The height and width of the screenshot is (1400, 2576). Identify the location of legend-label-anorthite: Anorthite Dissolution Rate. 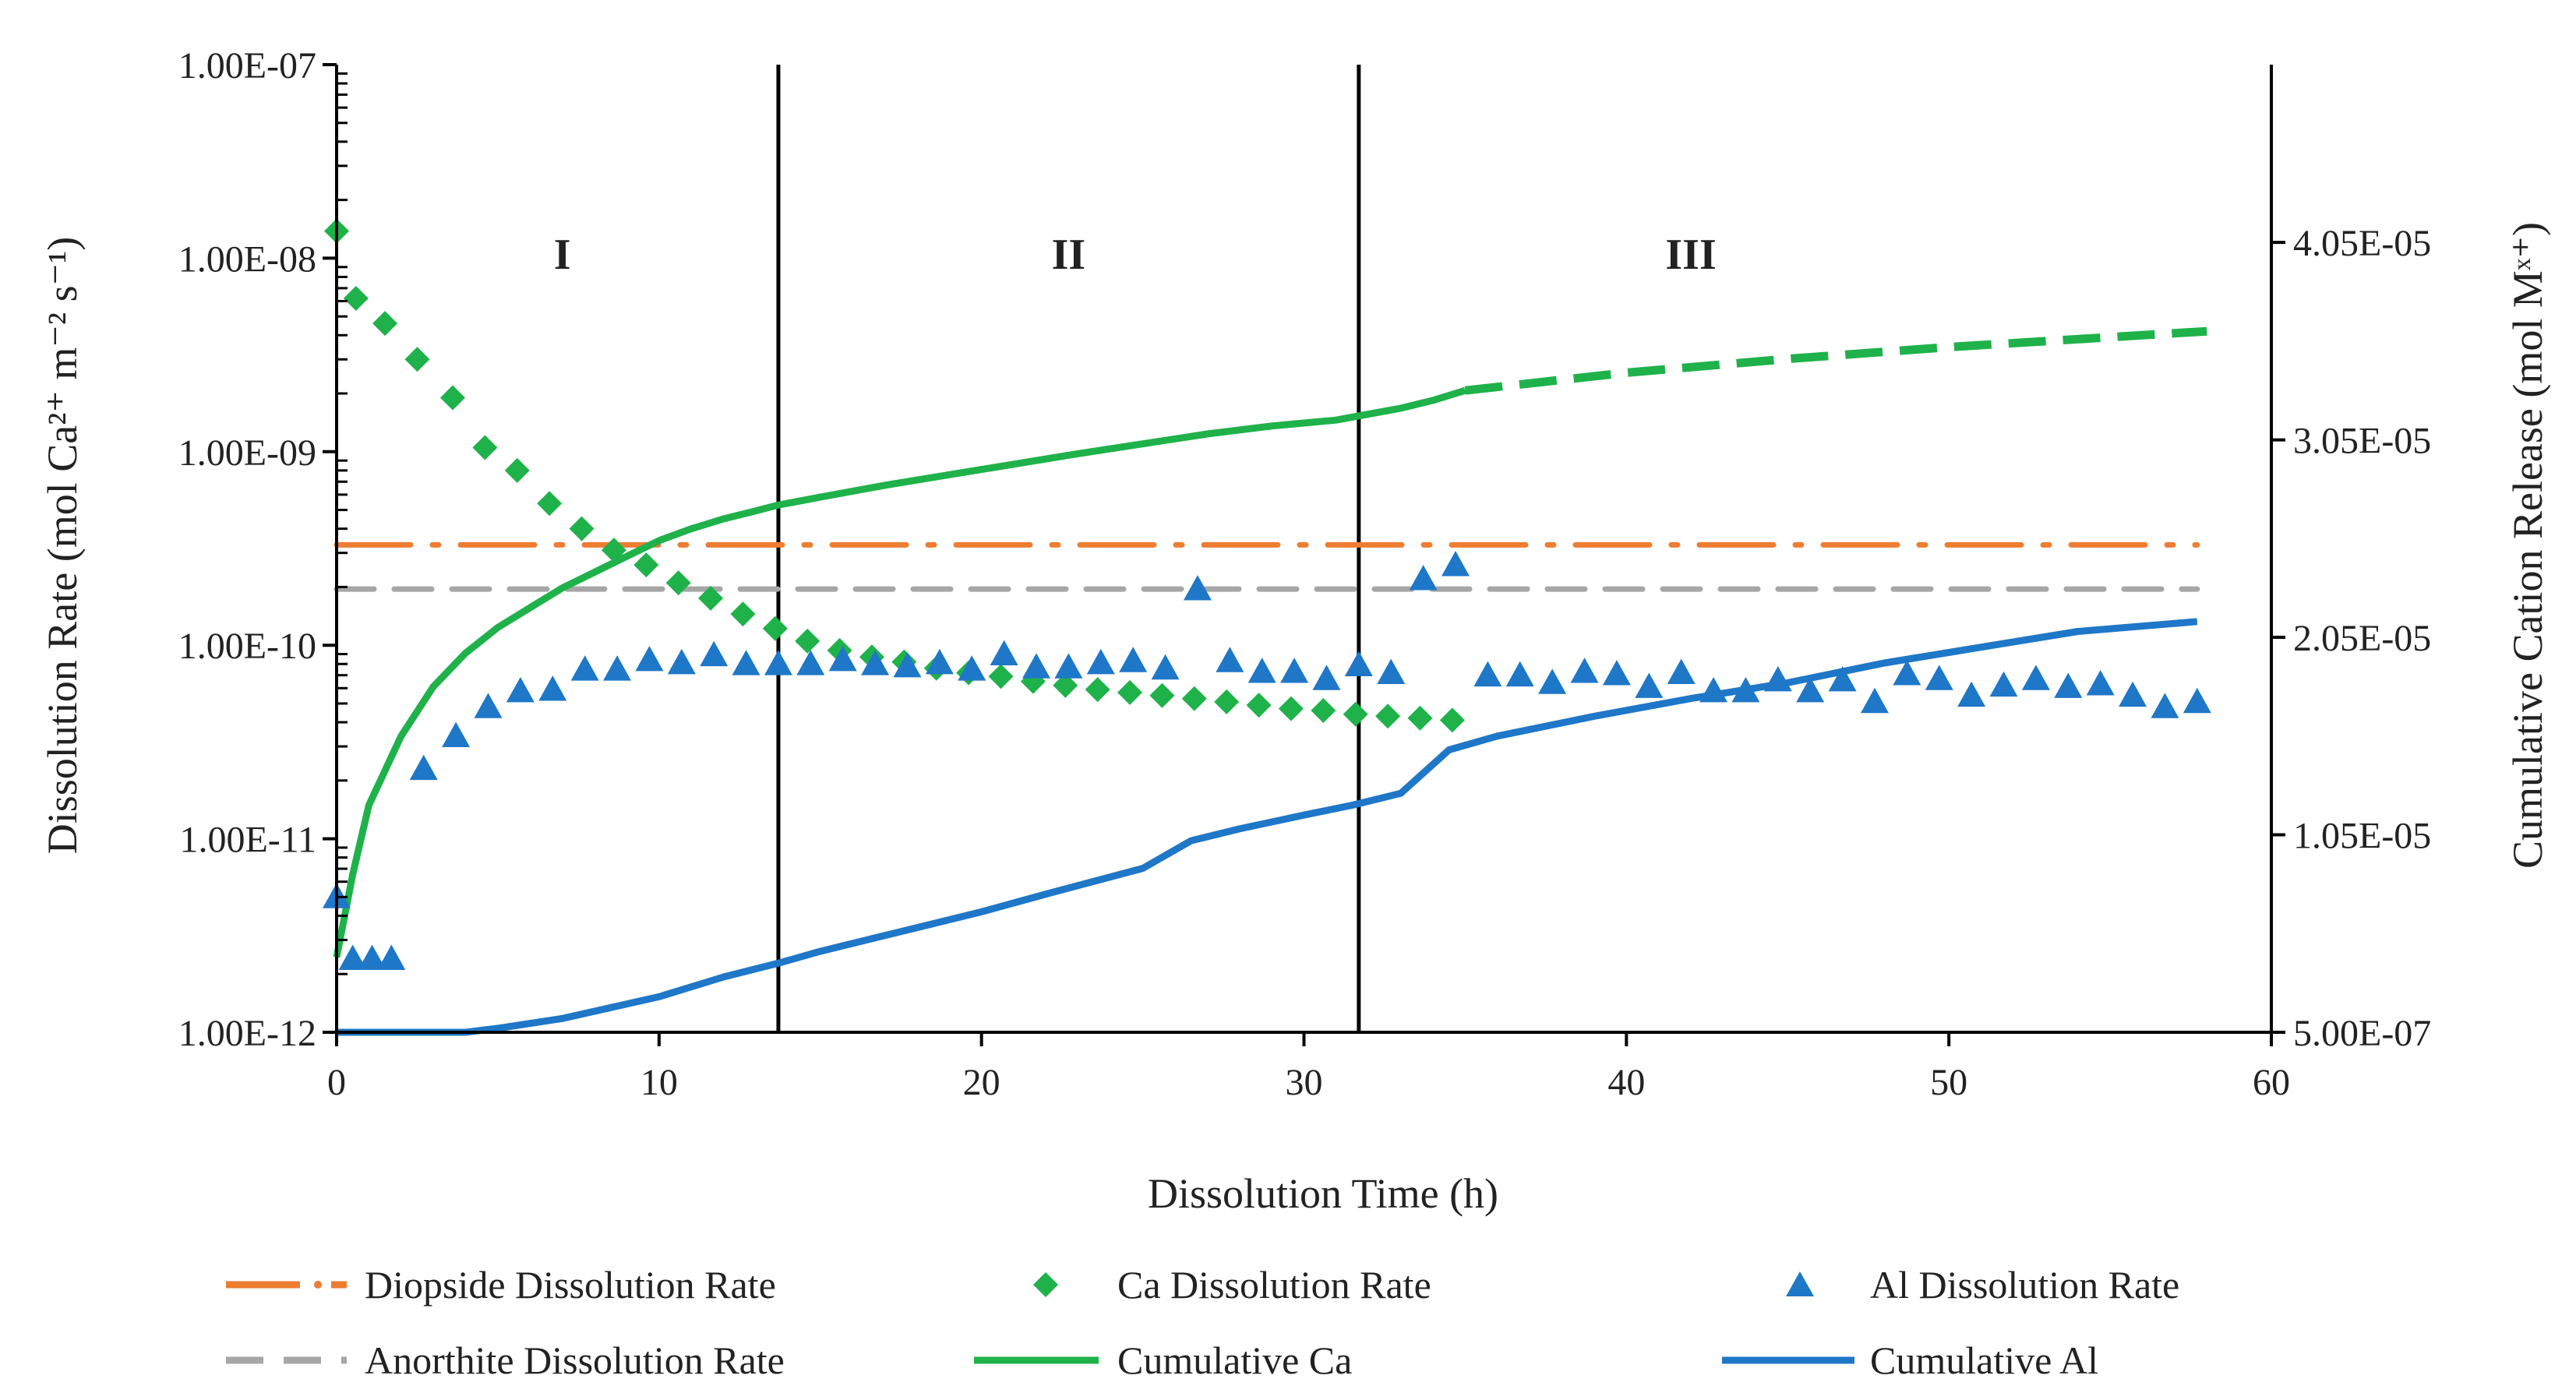
(575, 1360).